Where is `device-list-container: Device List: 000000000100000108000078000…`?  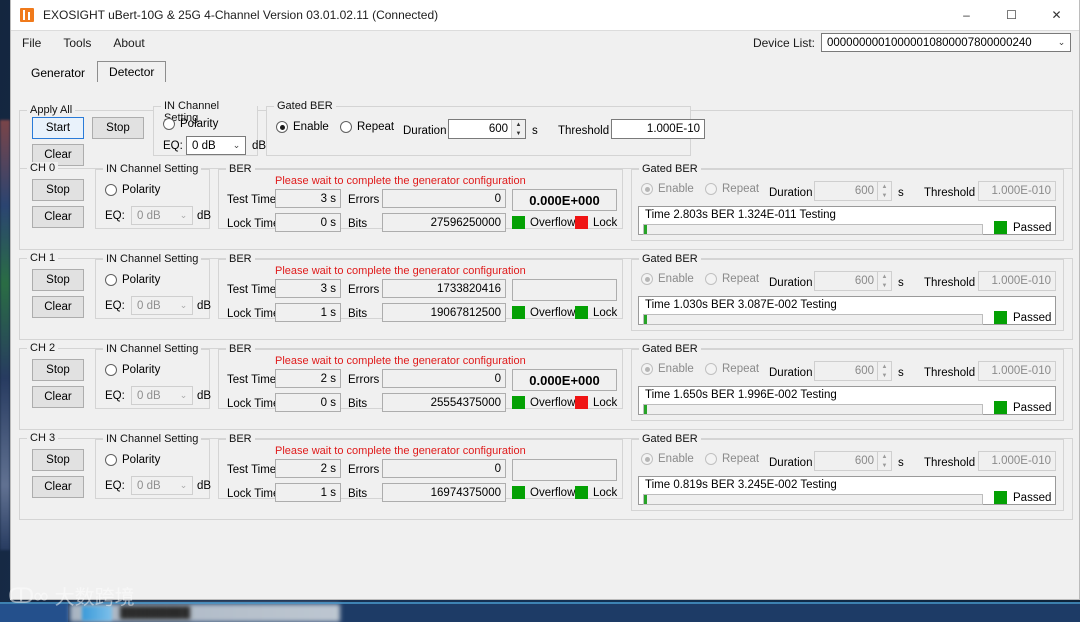 device-list-container: Device List: 000000000100000108000078000… is located at coordinates (912, 42).